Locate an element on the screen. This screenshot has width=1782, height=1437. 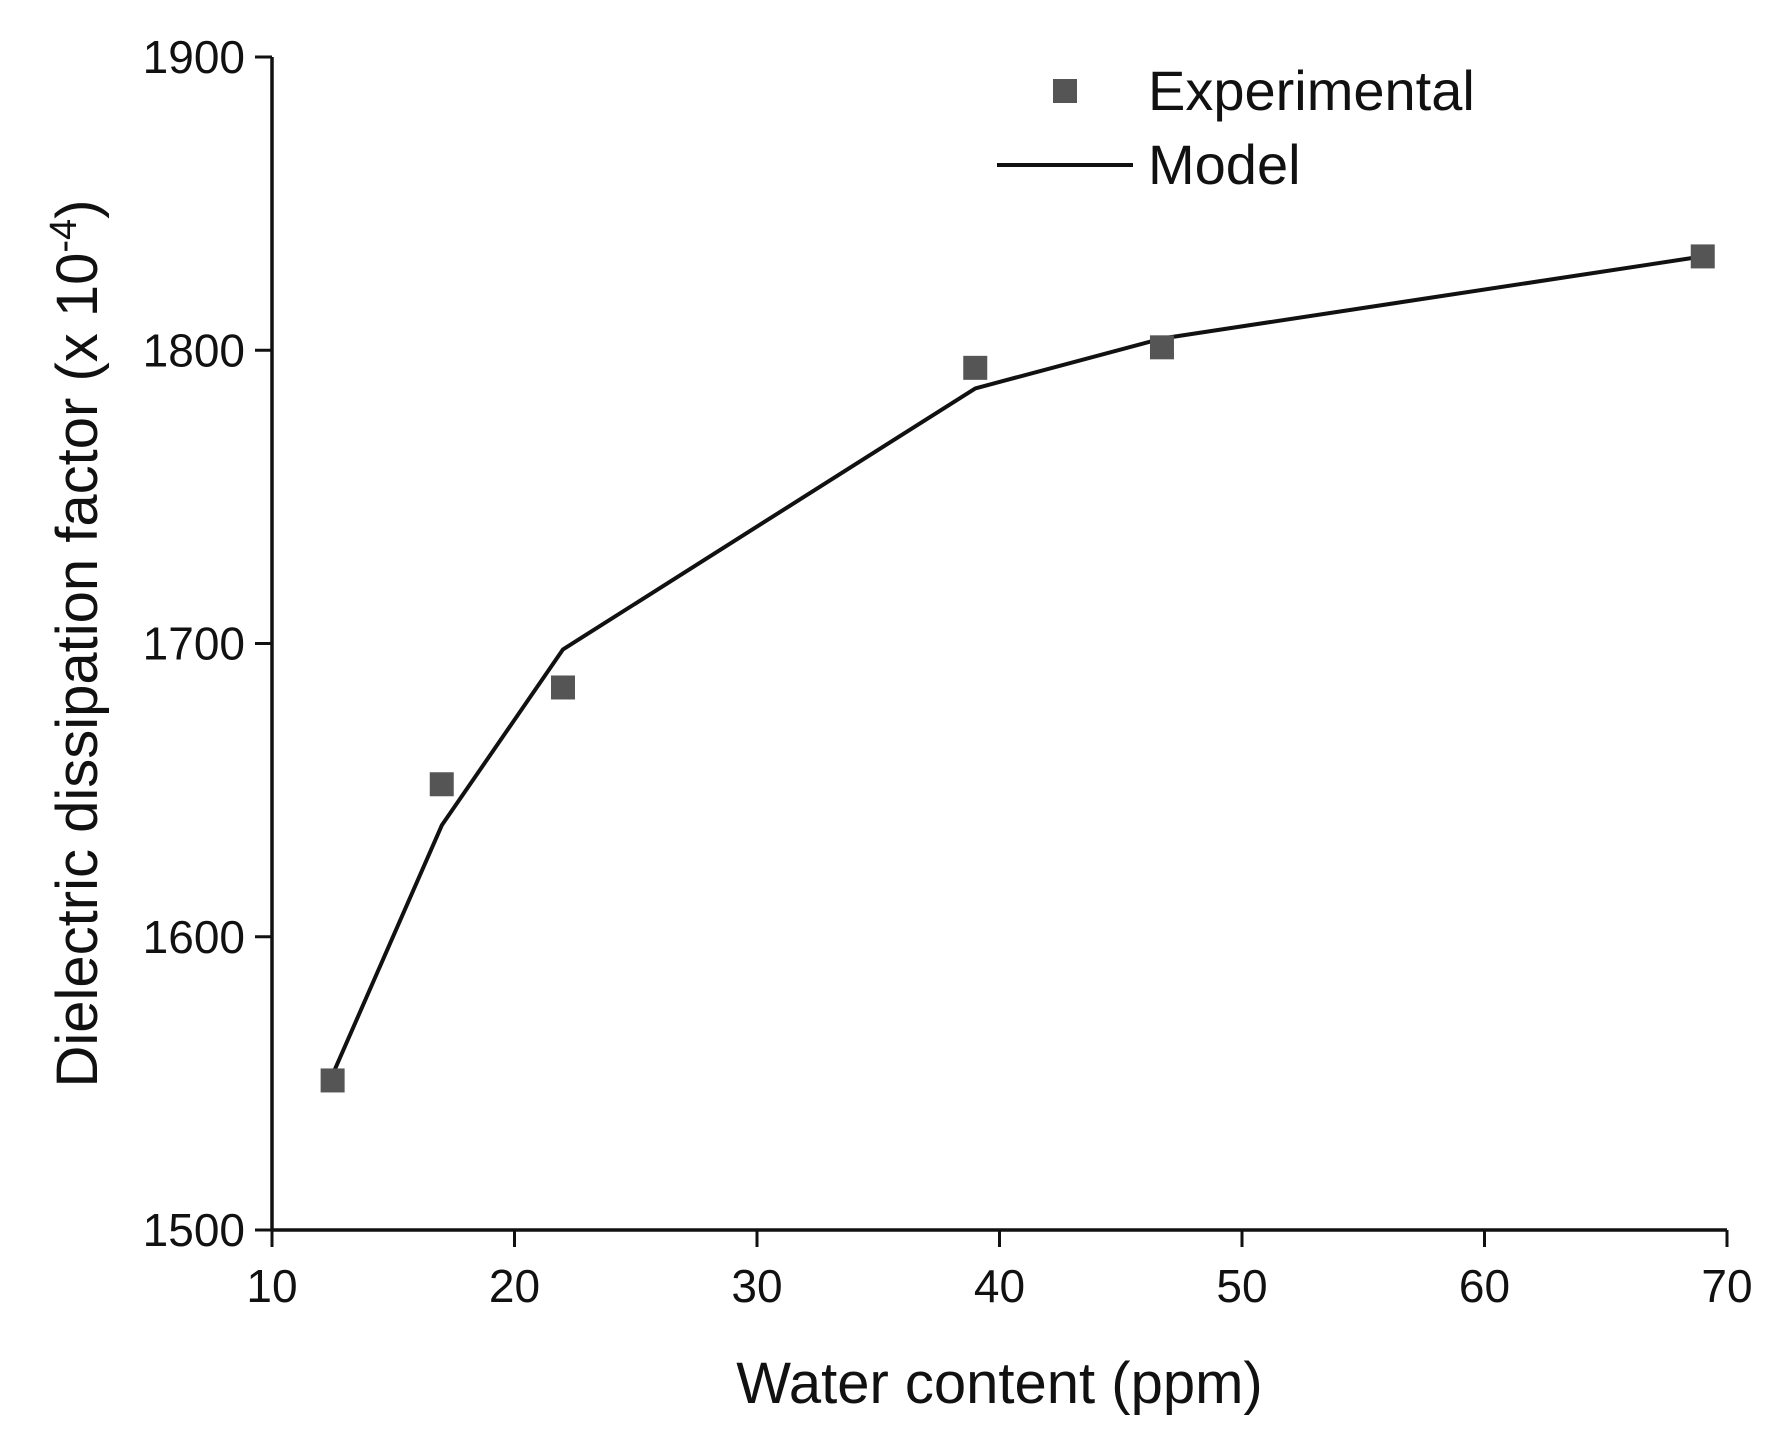
y-axis-title-exponent: -4 is located at coordinates (64, 236).